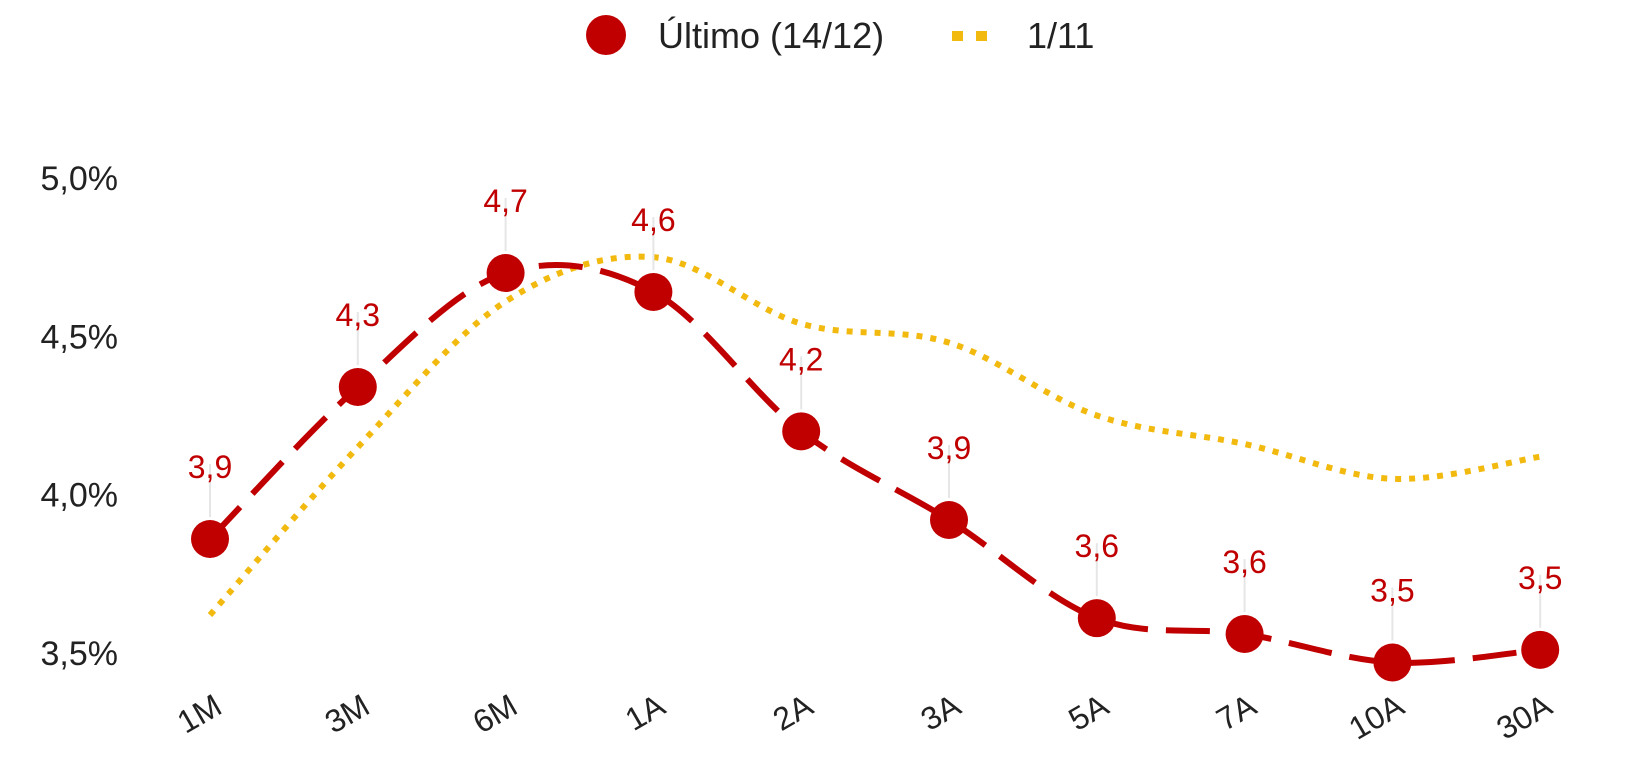  Describe the element at coordinates (1377, 717) in the screenshot. I see `x-tick-label: 10A` at that location.